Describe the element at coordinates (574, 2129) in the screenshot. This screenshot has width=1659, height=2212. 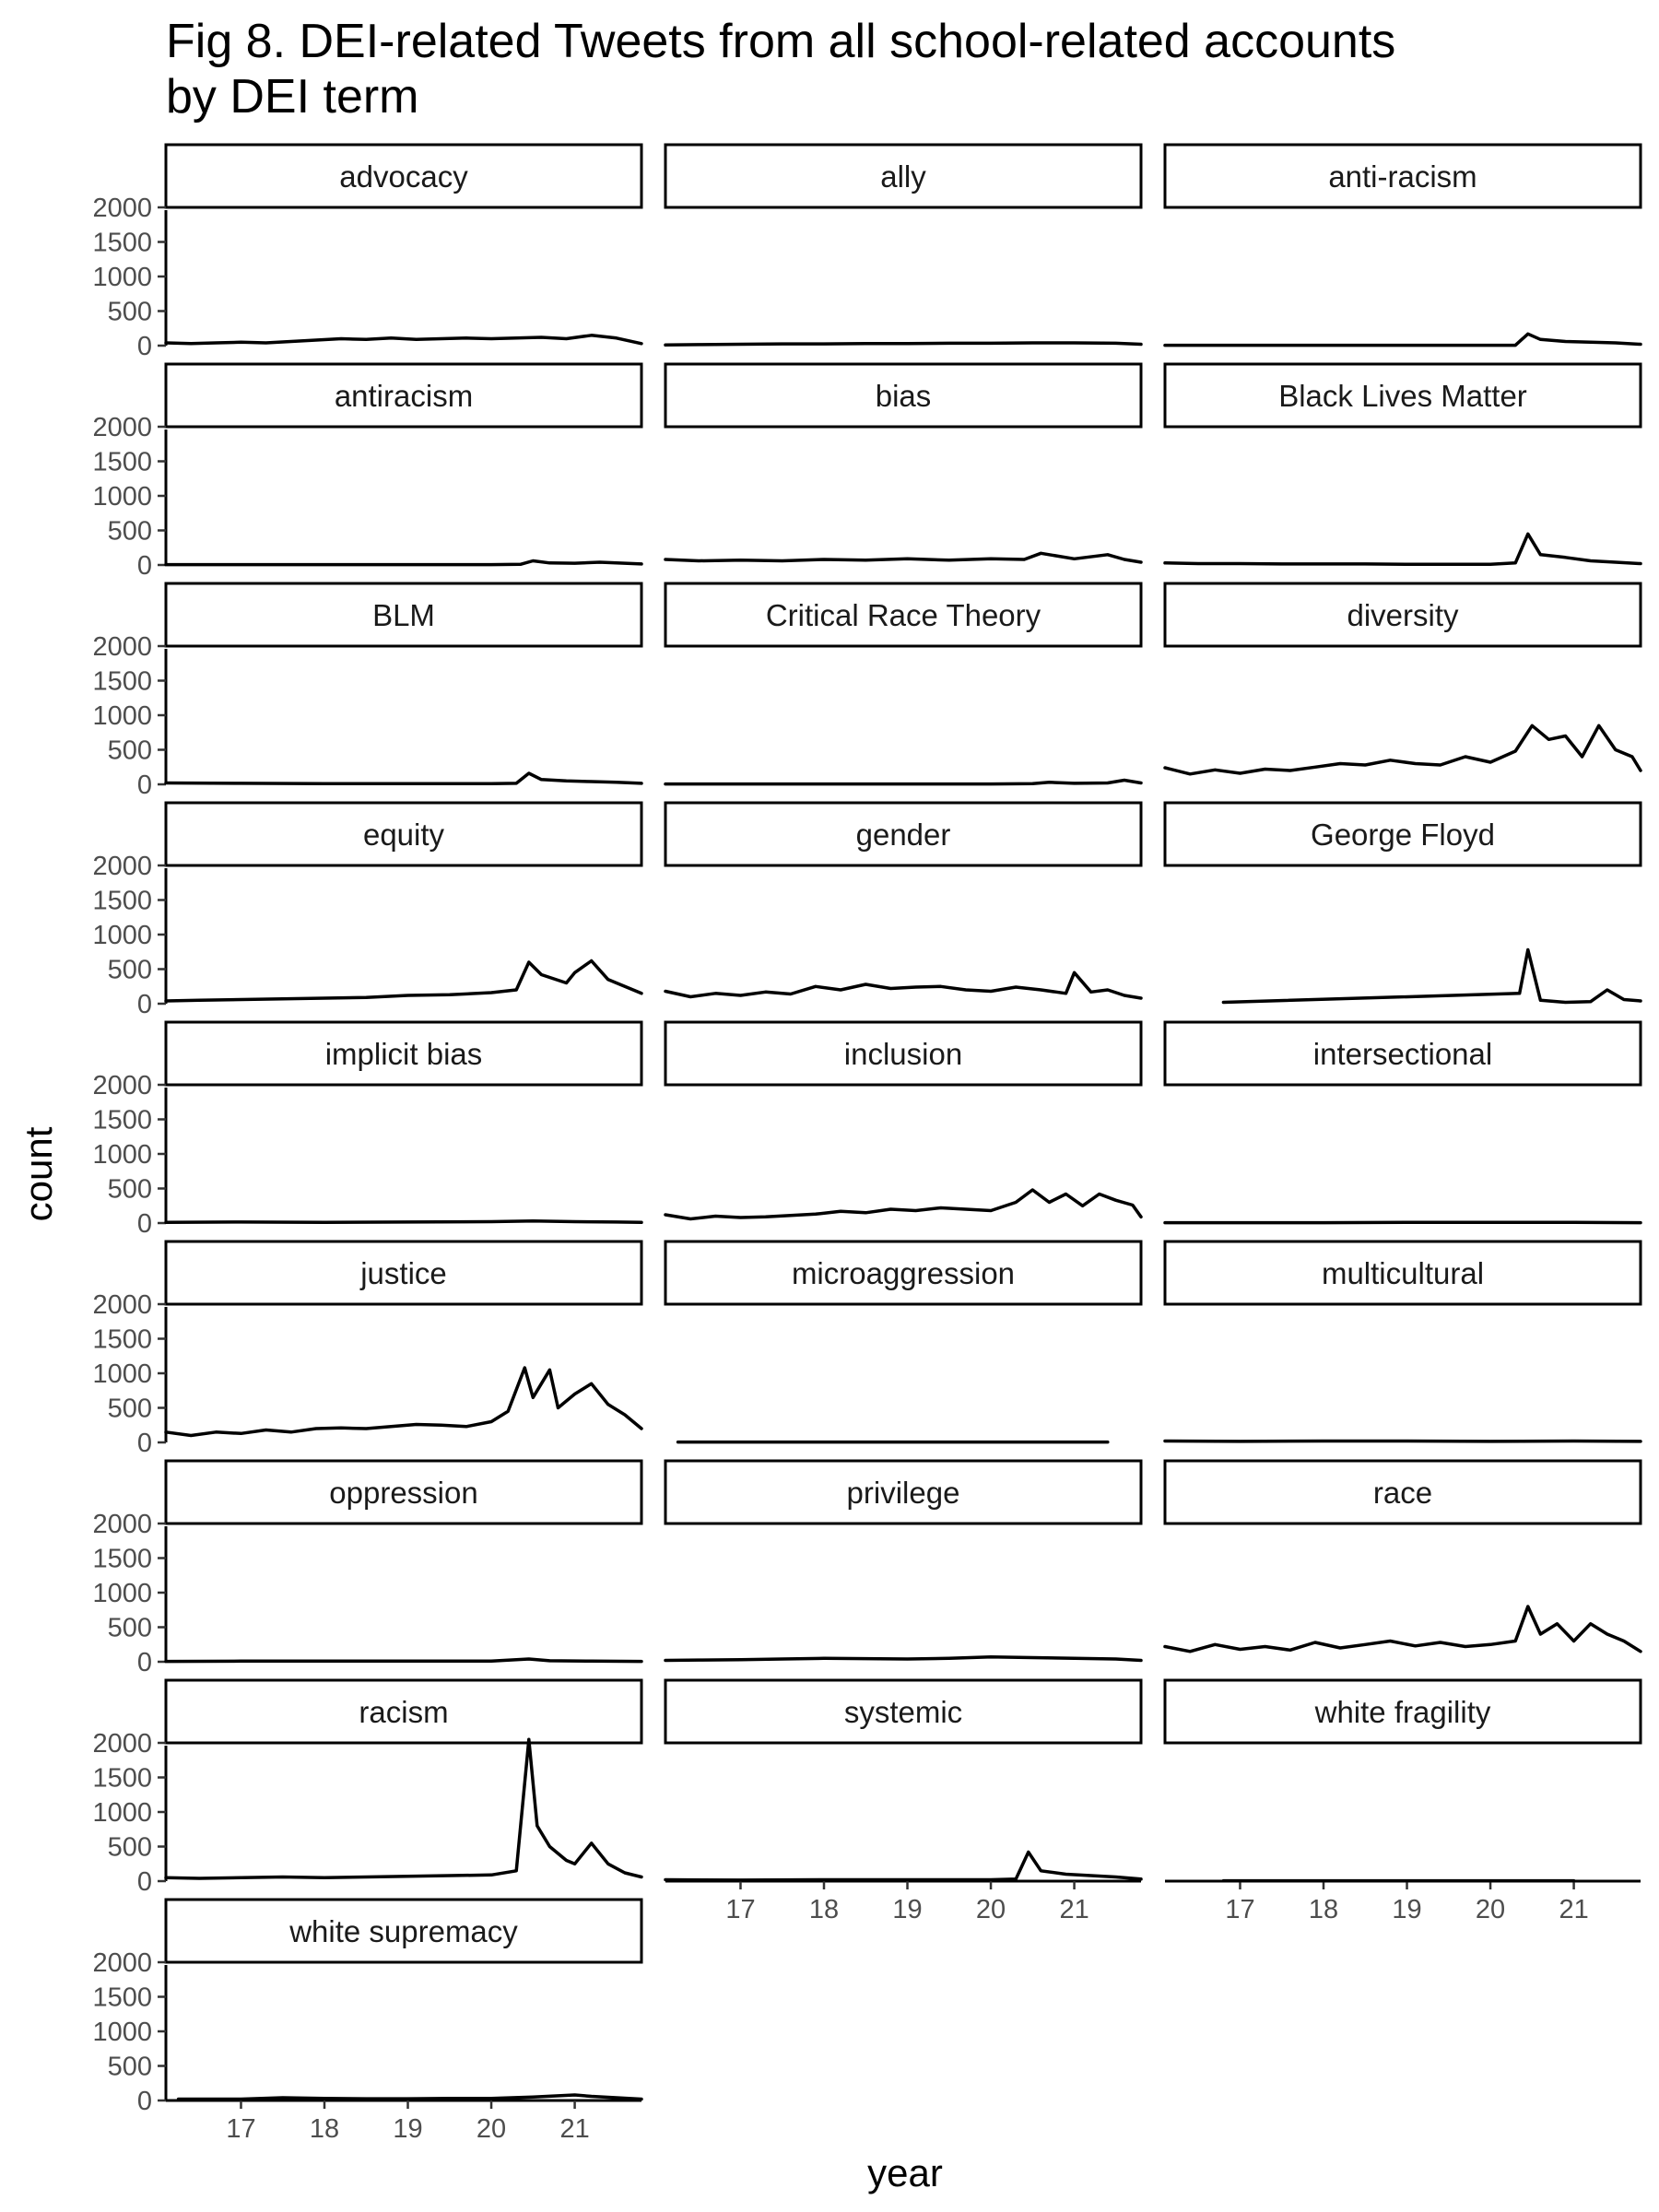
I see `x-tick-label-white-supremacy-21: 21` at that location.